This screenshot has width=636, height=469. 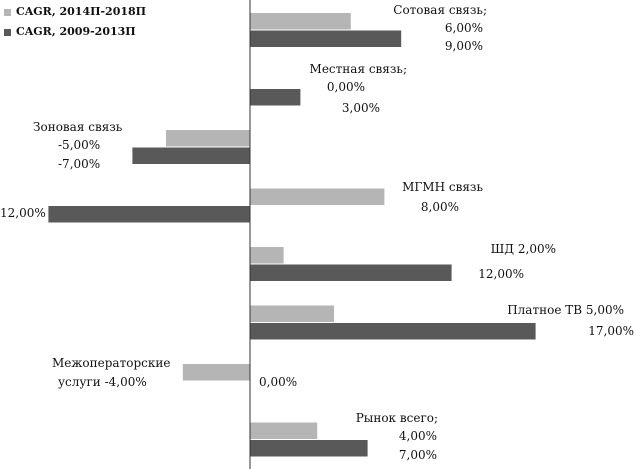 What do you see at coordinates (611, 331) in the screenshot?
I see `label-paytv-2009: 17,00%` at bounding box center [611, 331].